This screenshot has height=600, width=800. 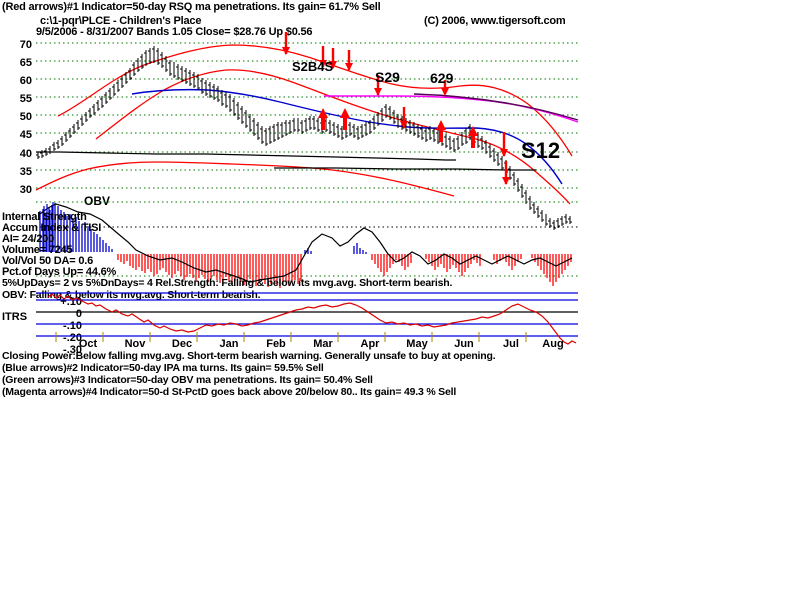 What do you see at coordinates (25, 135) in the screenshot?
I see `price-ytick-45: 45` at bounding box center [25, 135].